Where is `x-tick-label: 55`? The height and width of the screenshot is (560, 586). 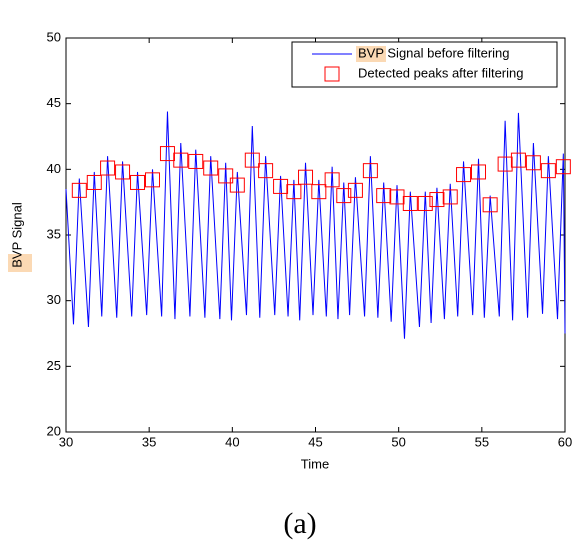
x-tick-label: 55 is located at coordinates (482, 441).